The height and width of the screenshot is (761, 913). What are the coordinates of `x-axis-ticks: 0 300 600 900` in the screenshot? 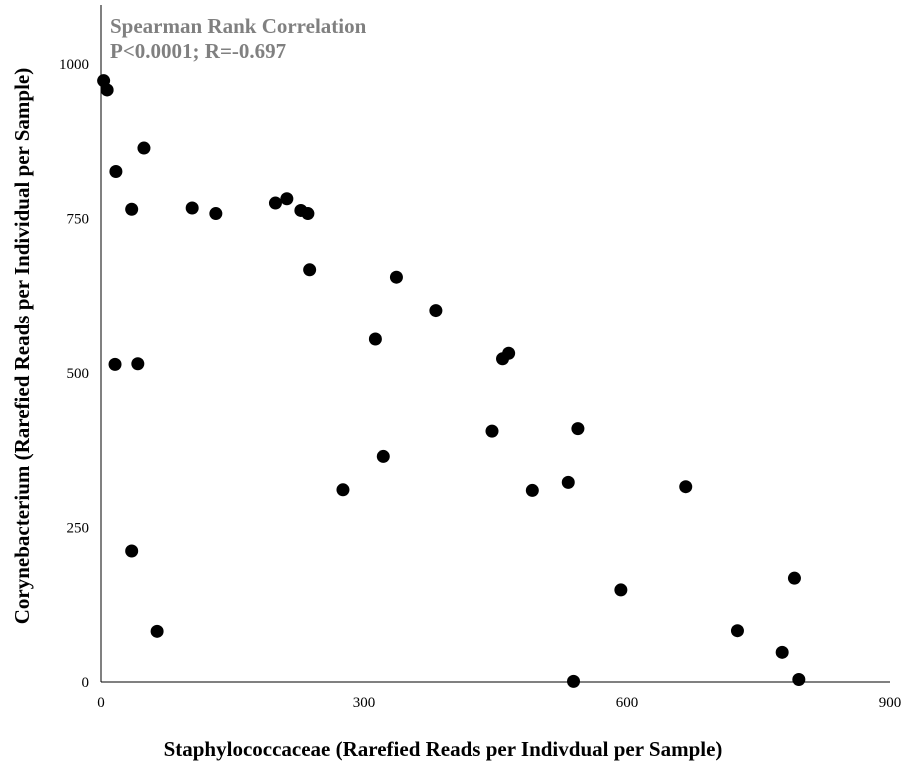 It's located at (499, 703).